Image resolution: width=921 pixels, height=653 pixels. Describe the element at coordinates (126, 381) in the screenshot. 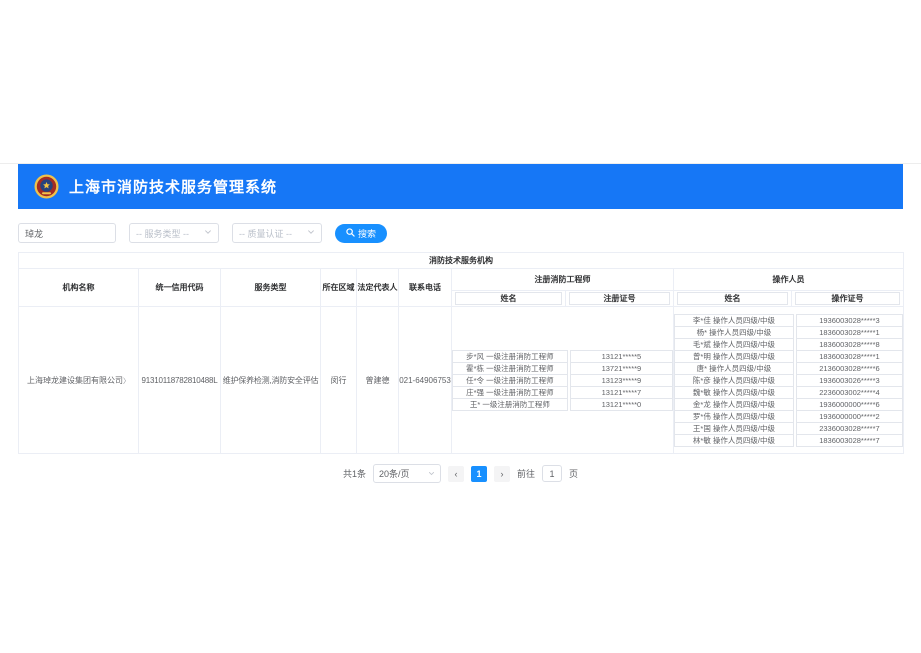

I see `chevron-right-icon: 〉` at that location.